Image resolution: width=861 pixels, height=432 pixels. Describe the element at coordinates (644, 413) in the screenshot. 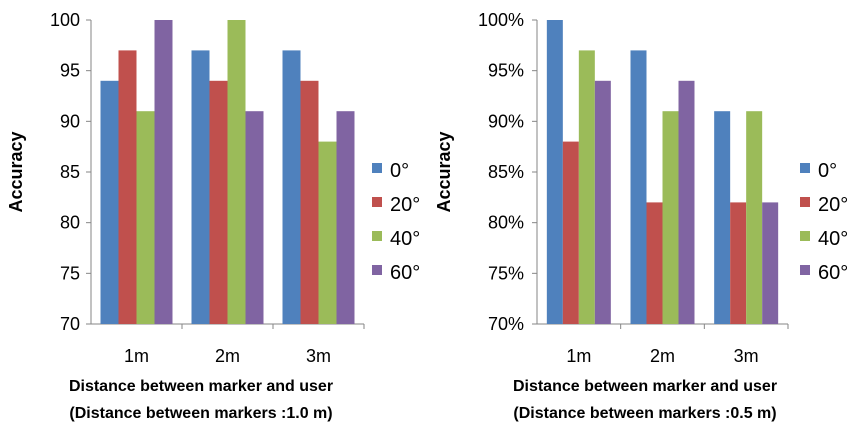

I see `x-axis-sublabel: (Distance between markers :0.5 m)` at that location.